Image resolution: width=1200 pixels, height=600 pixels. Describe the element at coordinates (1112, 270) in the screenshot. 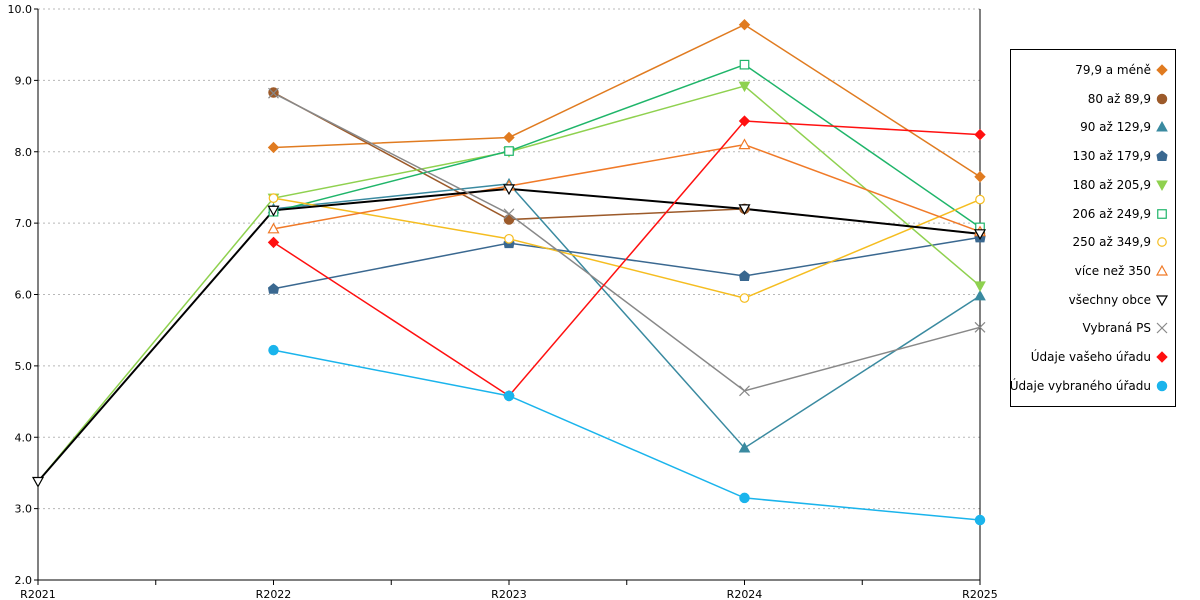

I see `legend-label: více než 350` at that location.